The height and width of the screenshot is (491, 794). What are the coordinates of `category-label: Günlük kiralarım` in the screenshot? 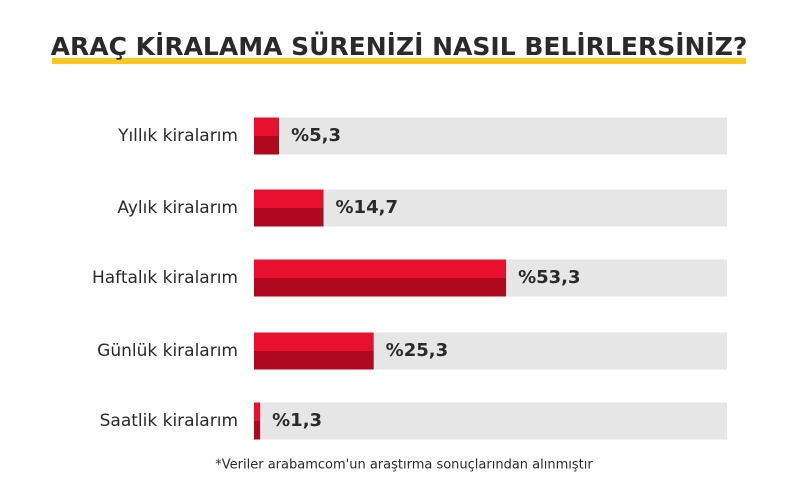 It's located at (167, 351).